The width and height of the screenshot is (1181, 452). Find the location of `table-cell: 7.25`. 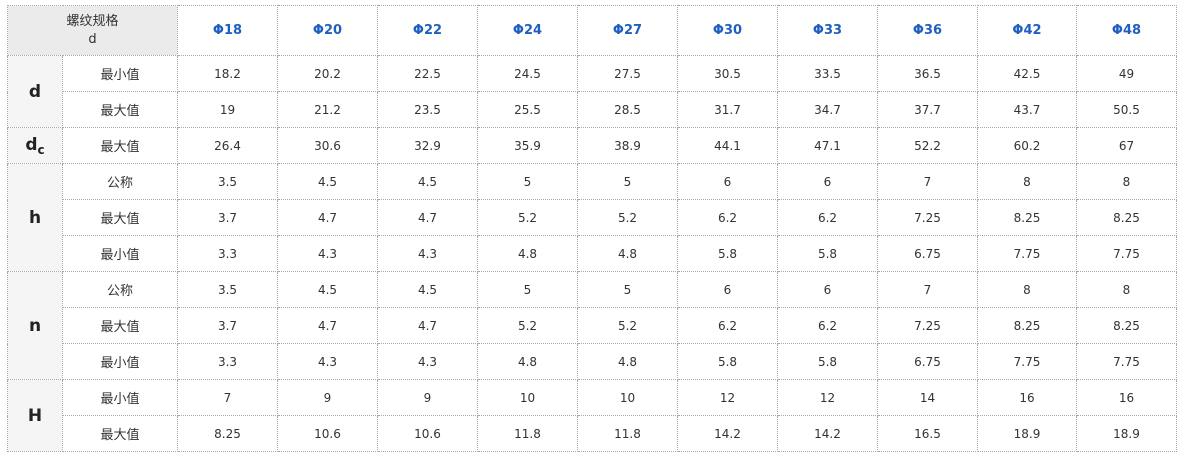

table-cell: 7.25 is located at coordinates (927, 217).